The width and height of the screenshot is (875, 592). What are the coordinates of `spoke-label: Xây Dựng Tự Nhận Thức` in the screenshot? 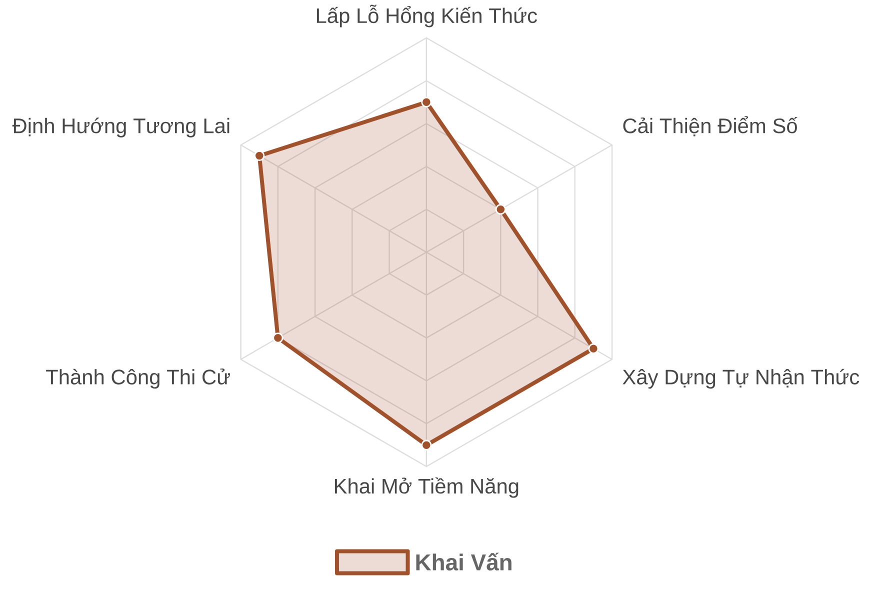 It's located at (741, 378).